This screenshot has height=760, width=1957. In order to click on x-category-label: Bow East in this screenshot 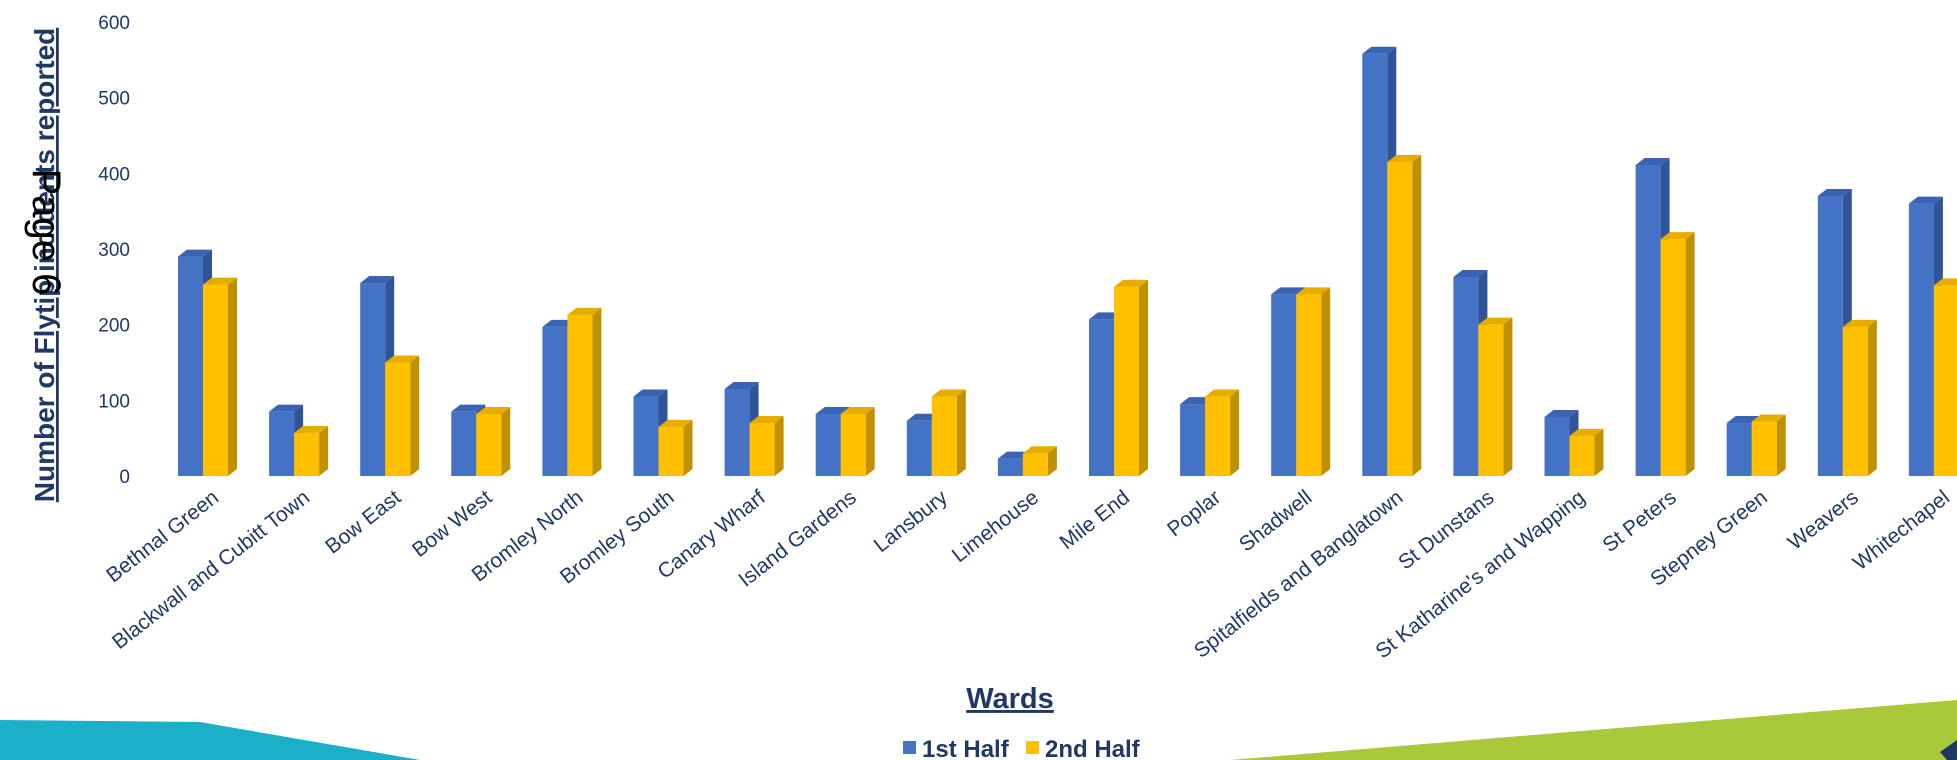, I will do `click(363, 522)`.